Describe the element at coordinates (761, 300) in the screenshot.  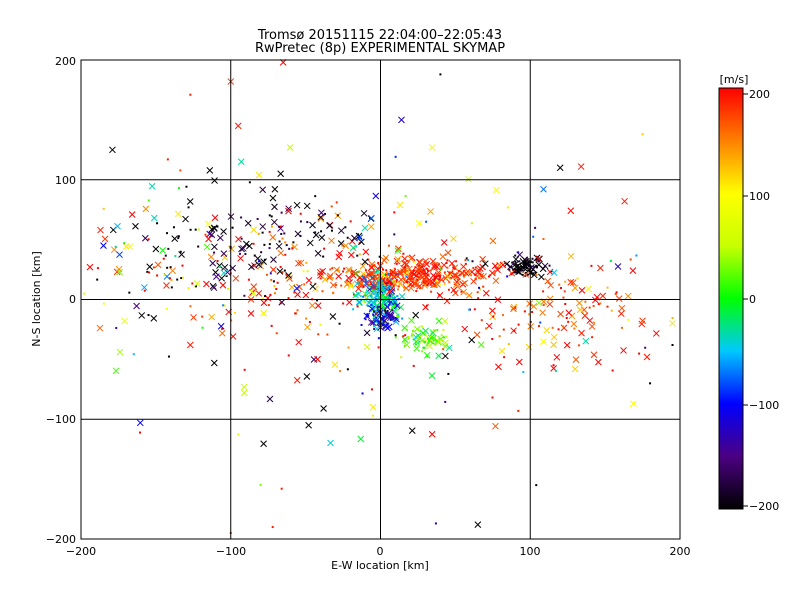
I see `colorbar-ticks: 200 100 0 −100 −200` at that location.